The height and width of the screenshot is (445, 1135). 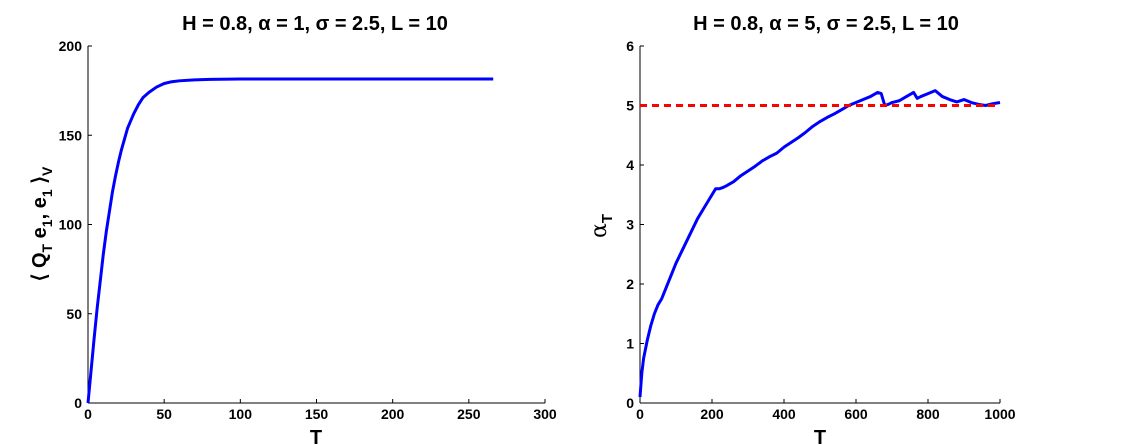 What do you see at coordinates (640, 414) in the screenshot?
I see `right-x-tick-label: 0` at bounding box center [640, 414].